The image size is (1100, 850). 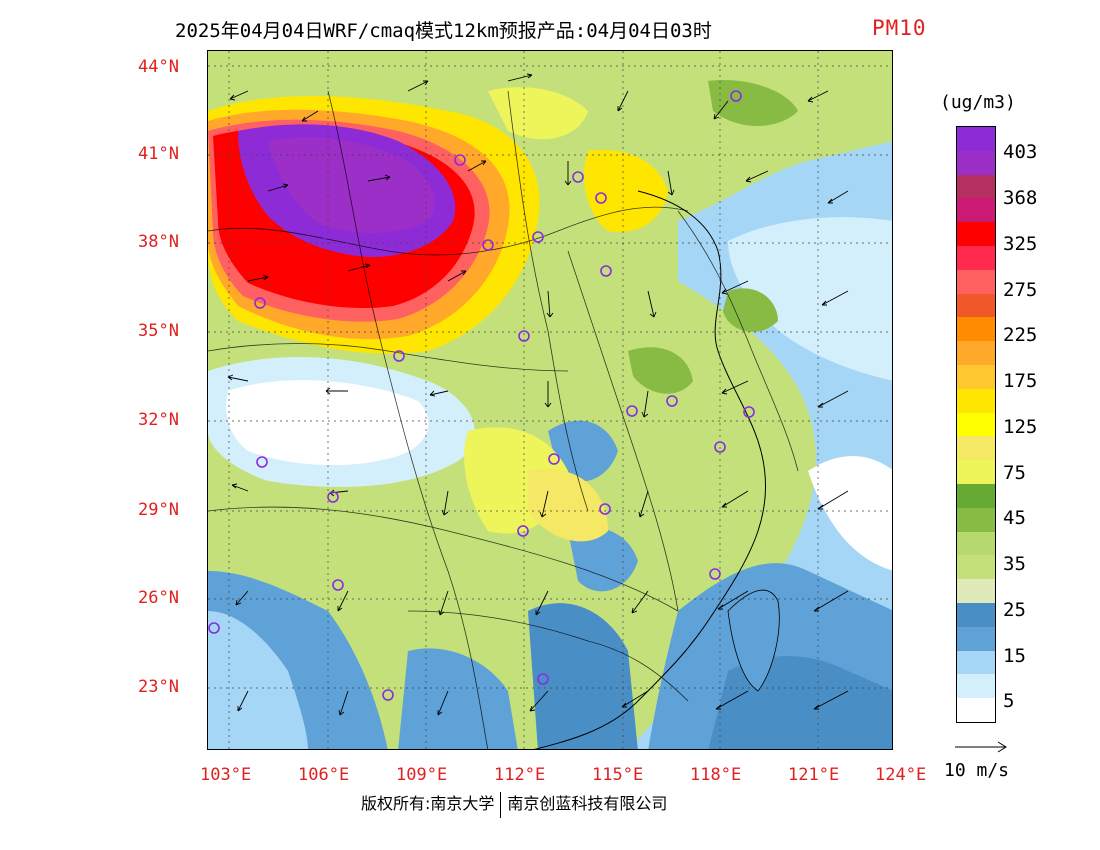 What do you see at coordinates (158, 598) in the screenshot?
I see `lat-label: 26°N` at bounding box center [158, 598].